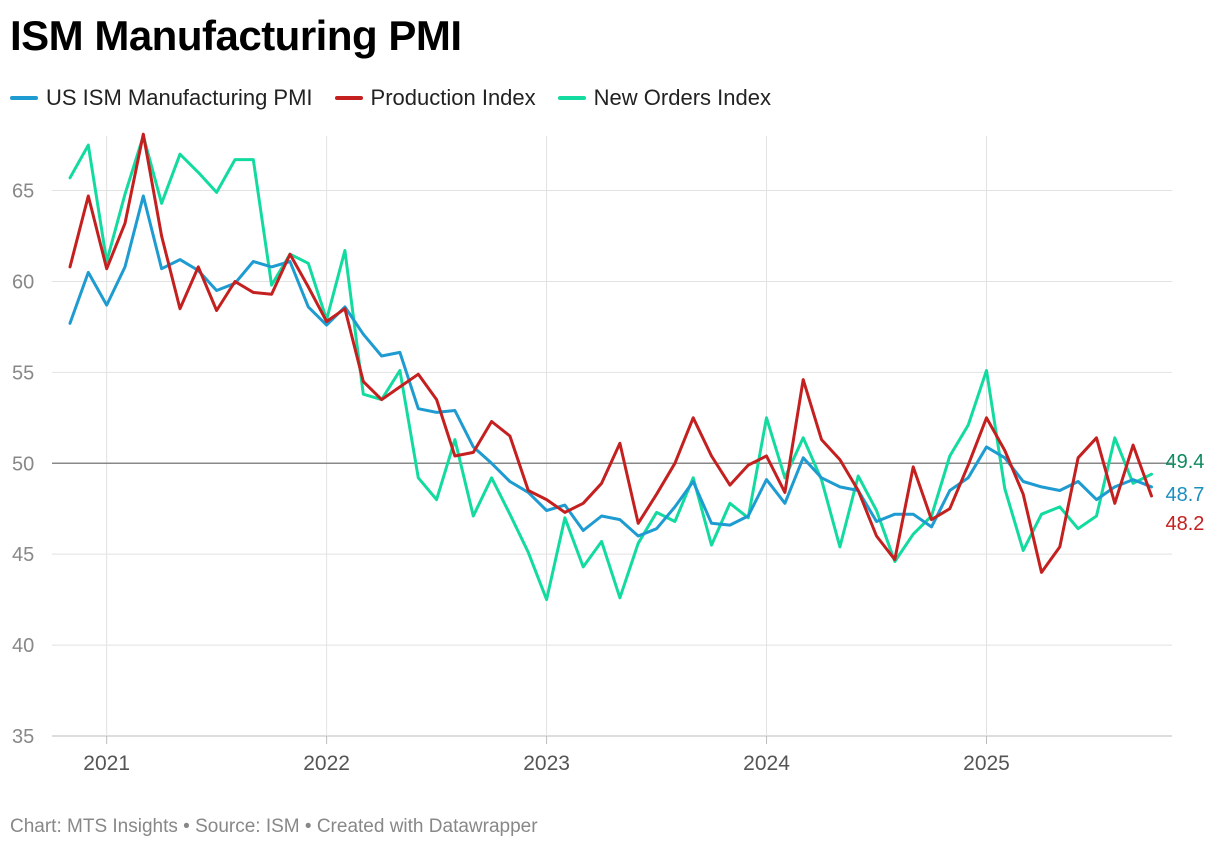 The image size is (1220, 852). What do you see at coordinates (23, 555) in the screenshot?
I see `y-tick-label: 45` at bounding box center [23, 555].